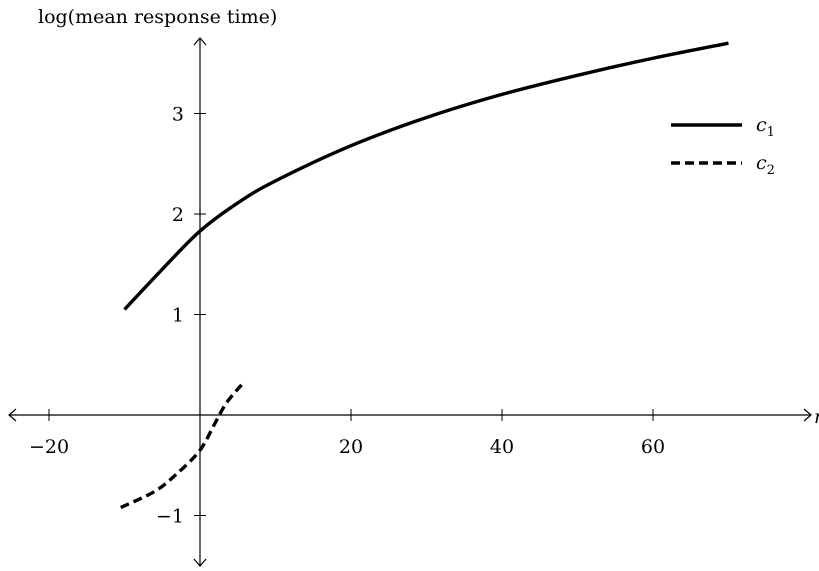  I want to click on x-axis-arrow-left, so click(12, 415).